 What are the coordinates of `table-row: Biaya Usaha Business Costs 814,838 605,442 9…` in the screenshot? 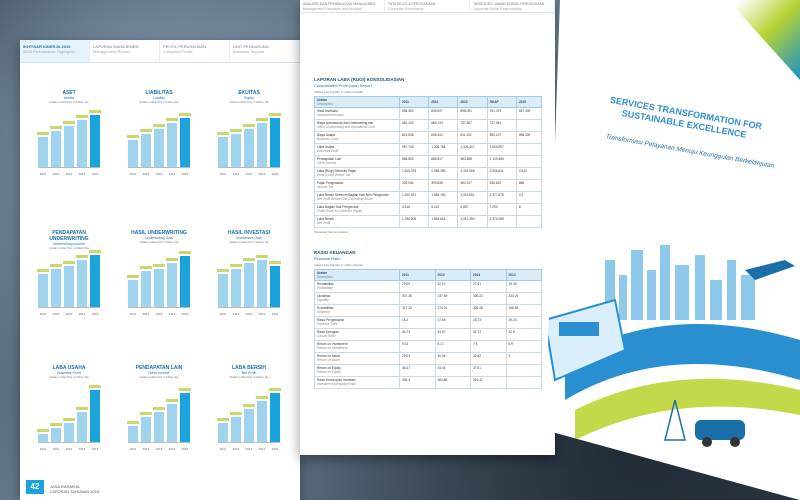 It's located at (428, 137).